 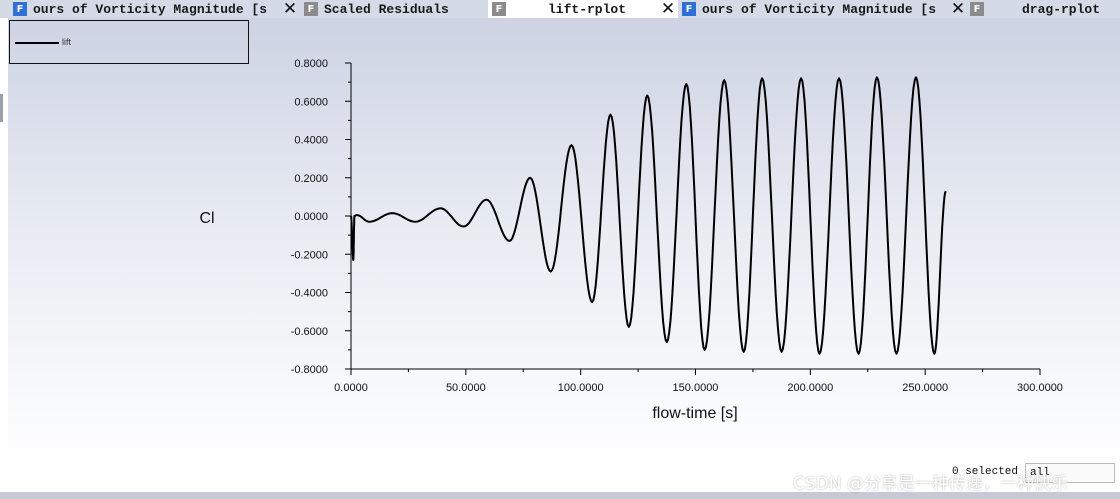 What do you see at coordinates (560, 495) in the screenshot?
I see `bottom-scrollbar` at bounding box center [560, 495].